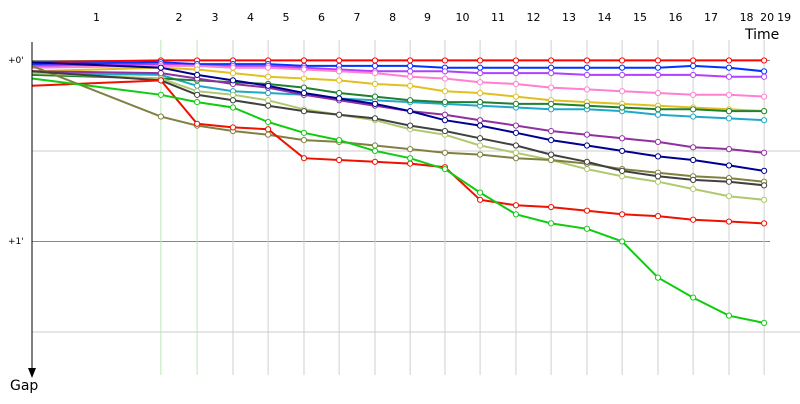 The image size is (800, 404). What do you see at coordinates (392, 17) in the screenshot?
I see `lap-label: 8` at bounding box center [392, 17].